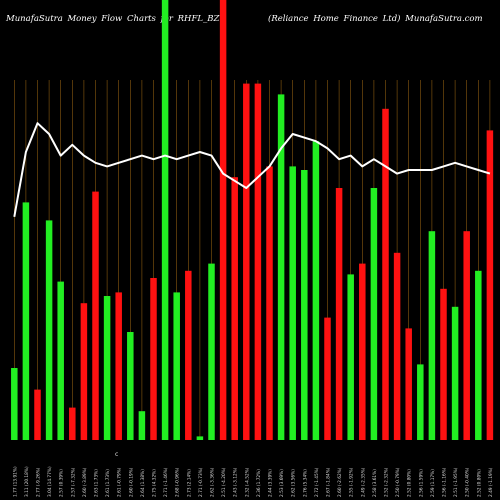  I want to click on x-tick-label: 2.67 (-1.84%), so click(329, 482).